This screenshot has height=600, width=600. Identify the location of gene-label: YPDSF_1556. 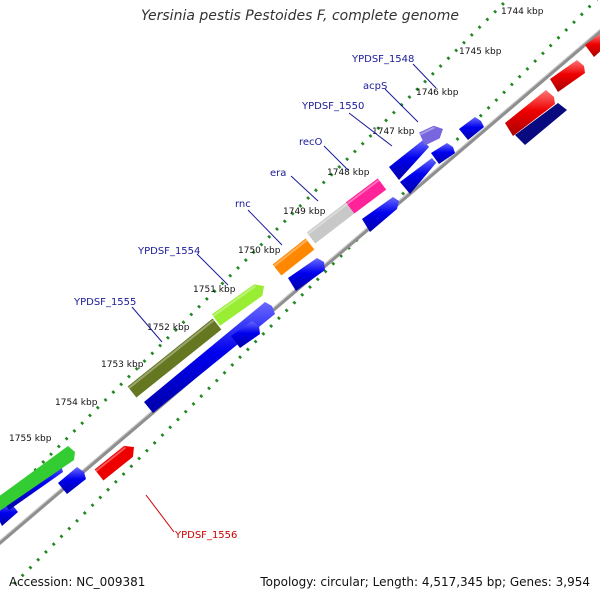
(205, 535).